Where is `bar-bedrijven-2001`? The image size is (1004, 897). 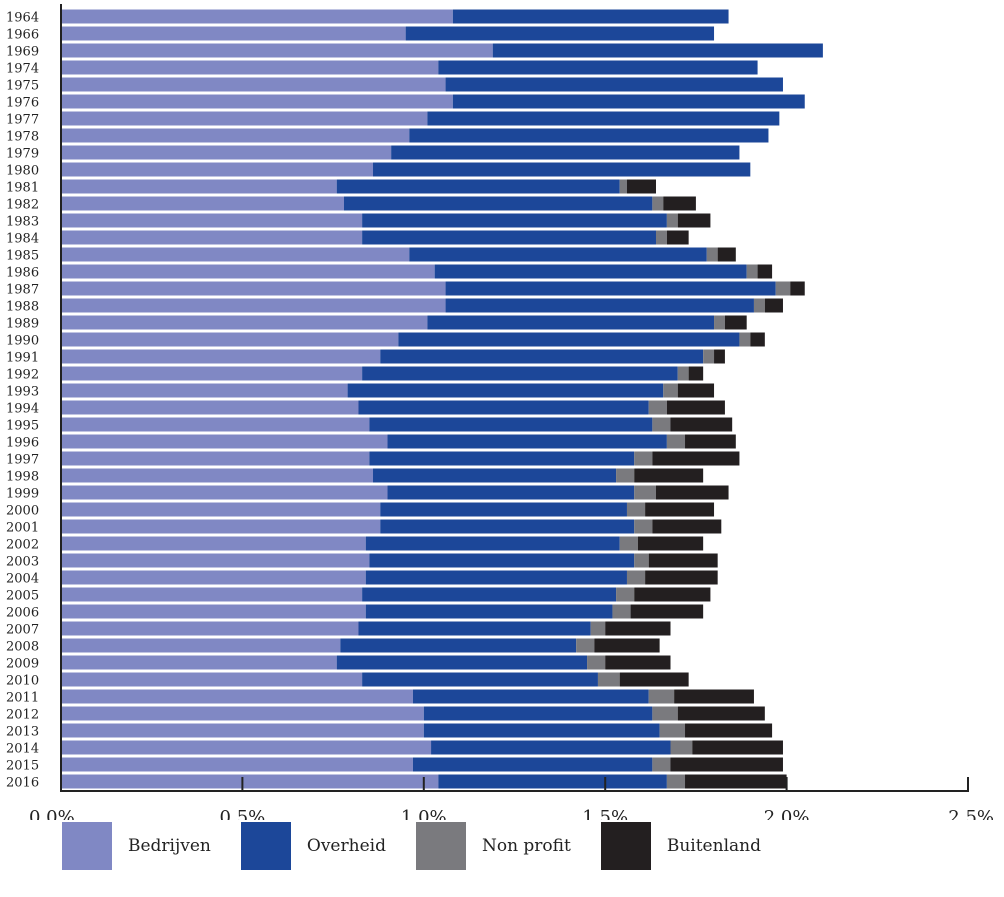
bar-bedrijven-2001 is located at coordinates (221, 526).